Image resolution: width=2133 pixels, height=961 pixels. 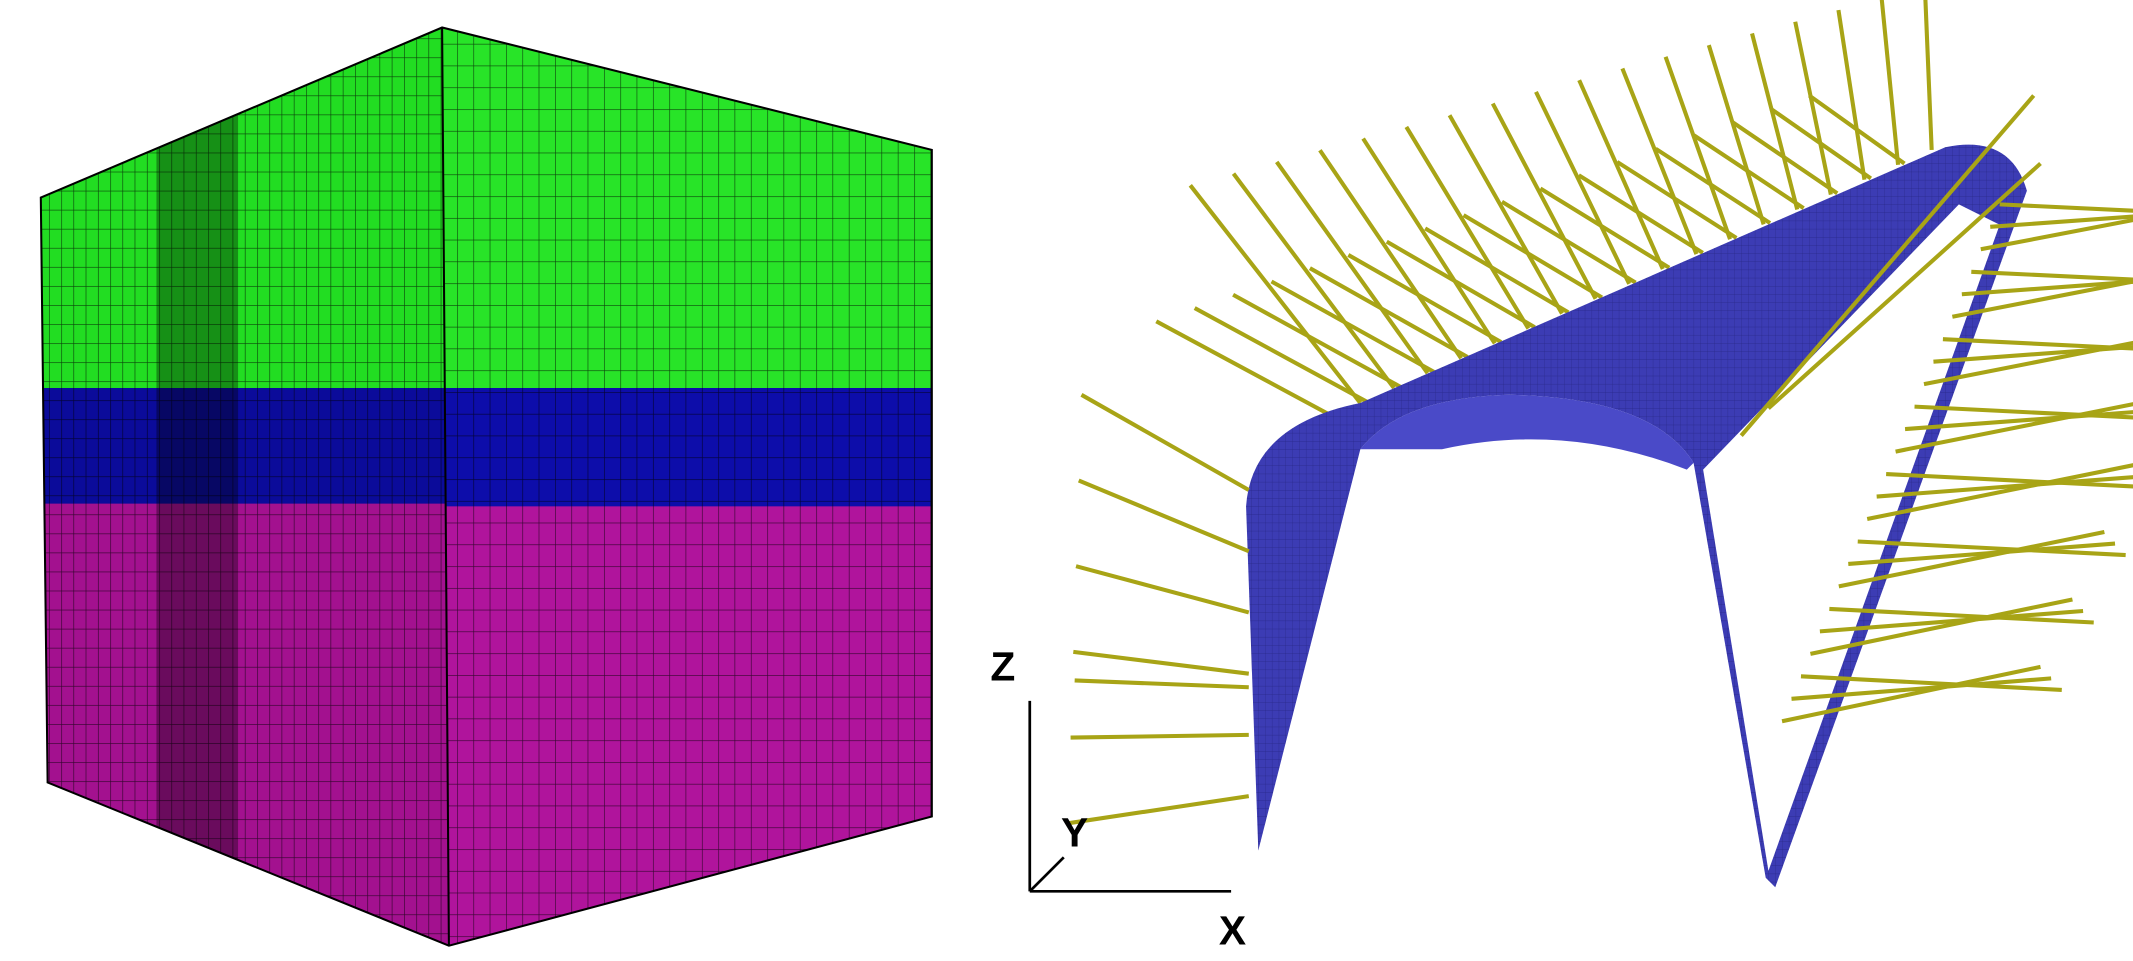 What do you see at coordinates (1232, 930) in the screenshot?
I see `axis-label-x: X` at bounding box center [1232, 930].